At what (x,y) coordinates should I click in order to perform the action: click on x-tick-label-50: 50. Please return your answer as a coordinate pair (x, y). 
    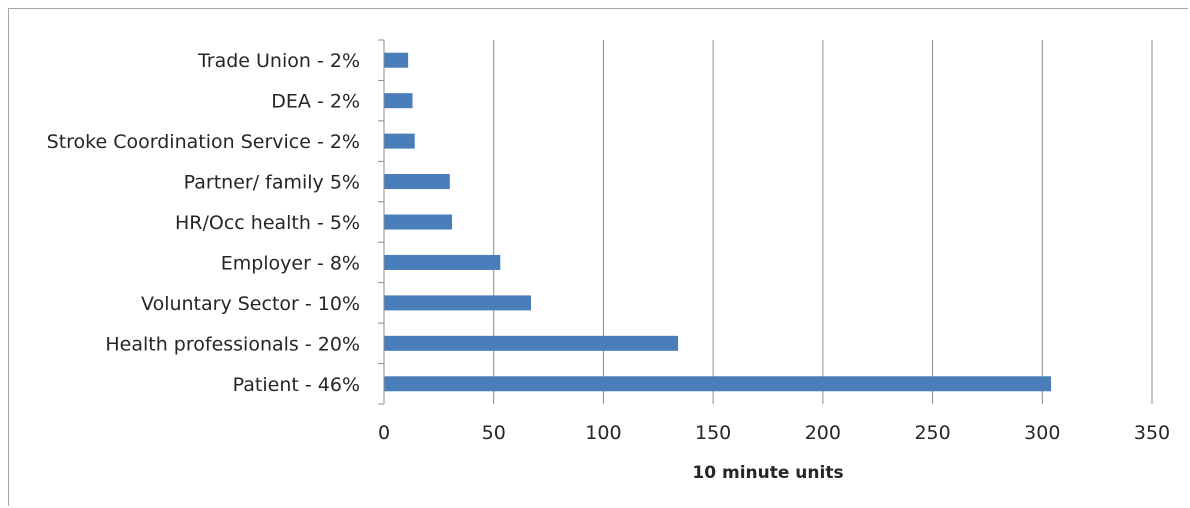
    Looking at the image, I should click on (494, 433).